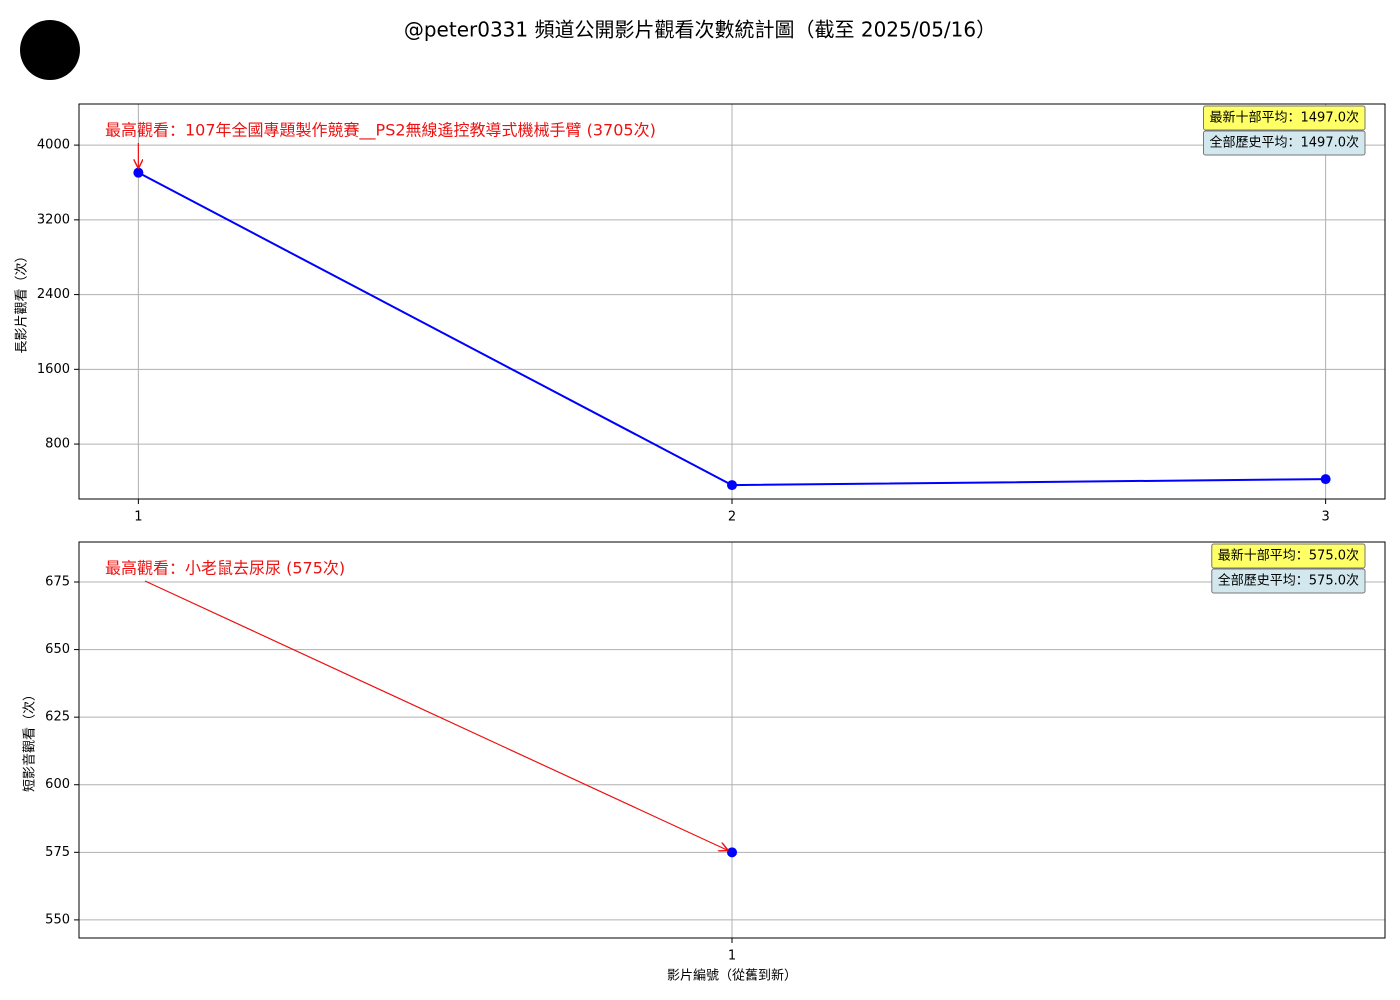 The image size is (1400, 1000). I want to click on stat-label: 全部歷史平均：575.0次, so click(1288, 581).